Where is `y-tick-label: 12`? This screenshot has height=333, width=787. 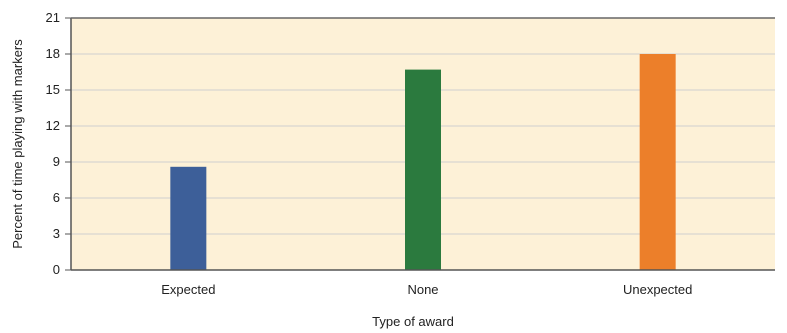
y-tick-label: 12 is located at coordinates (53, 125).